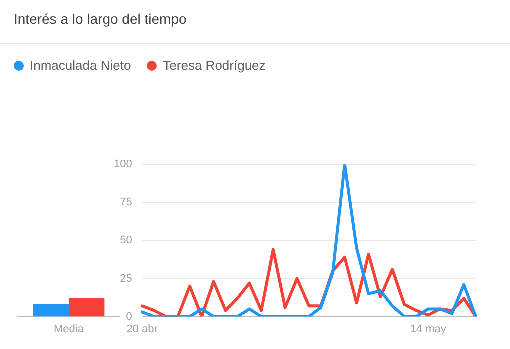 The height and width of the screenshot is (349, 510). What do you see at coordinates (142, 329) in the screenshot?
I see `x-tick-label: 20 abr` at bounding box center [142, 329].